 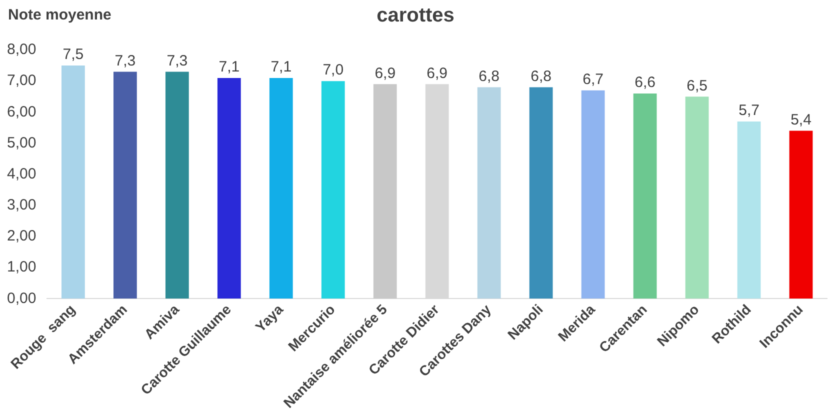 I want to click on data-label: 6,5, so click(x=697, y=85).